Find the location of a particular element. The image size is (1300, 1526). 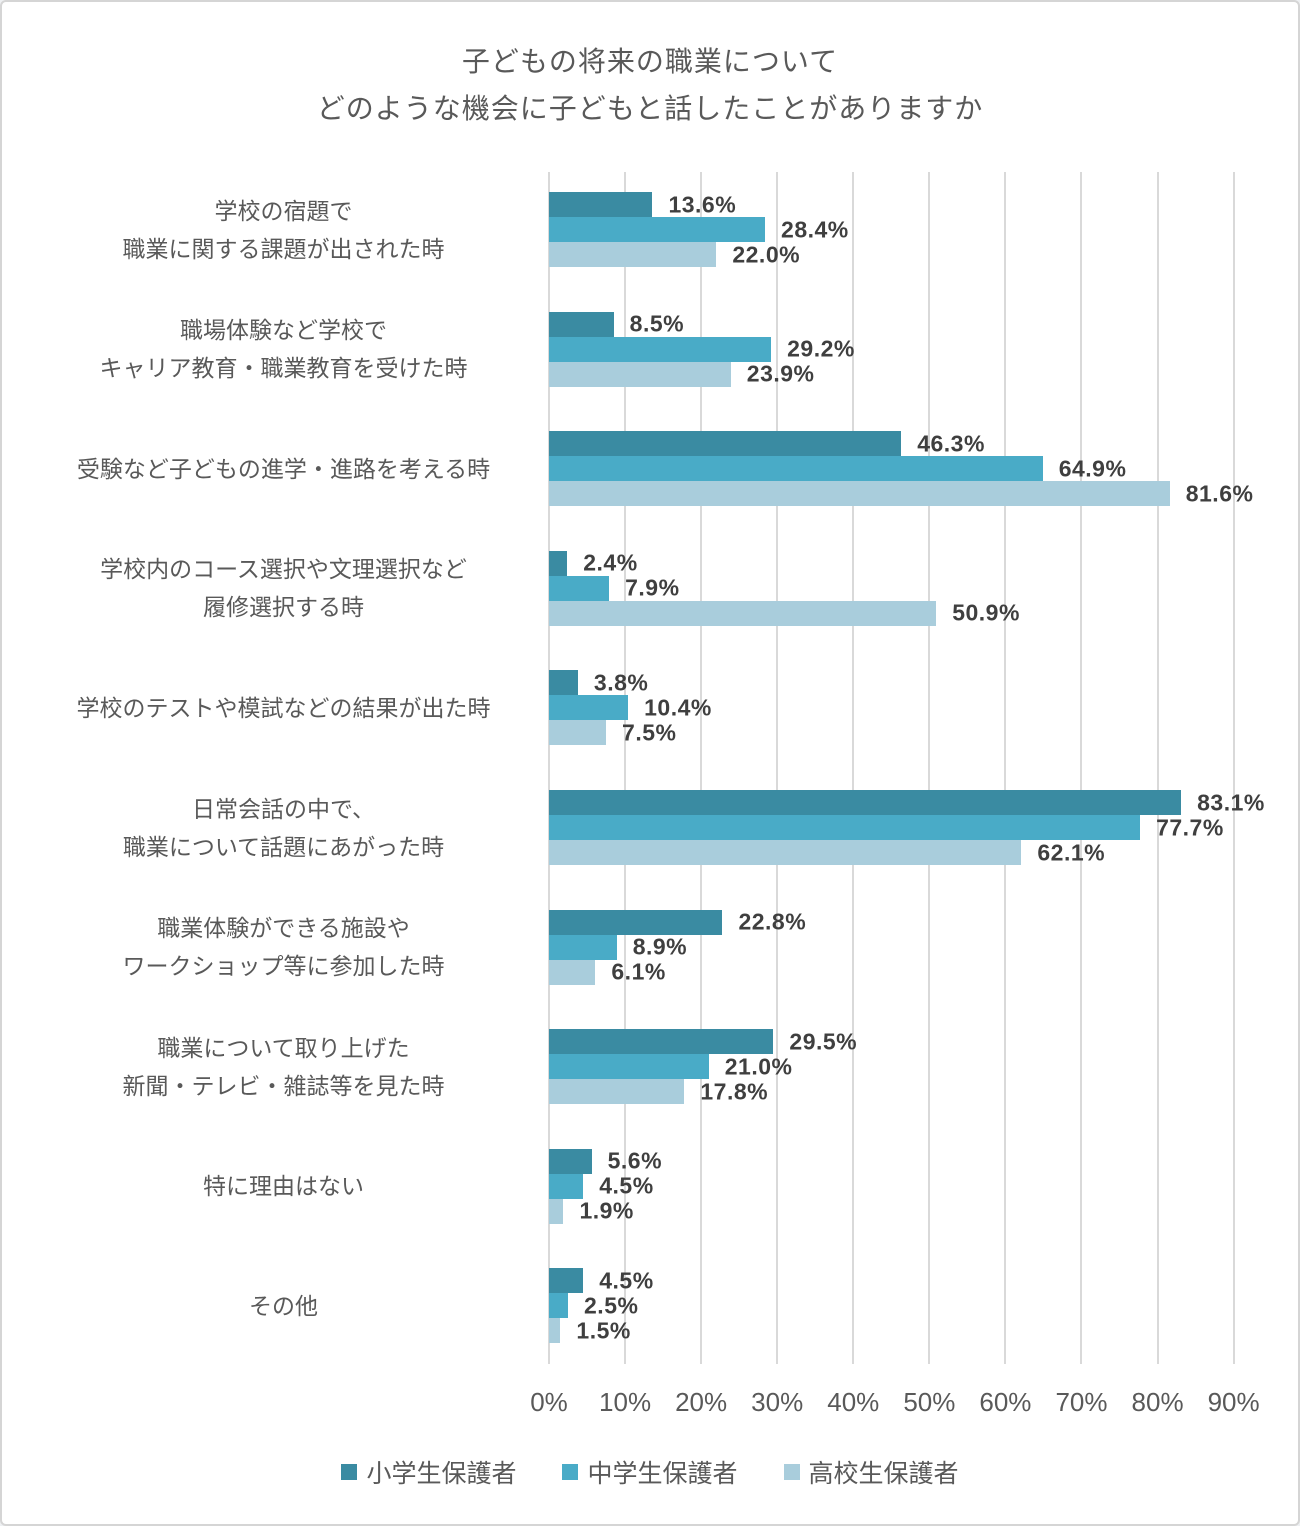

category-label-line: 新聞・テレビ・雑誌等を見た時 is located at coordinates (283, 1085).